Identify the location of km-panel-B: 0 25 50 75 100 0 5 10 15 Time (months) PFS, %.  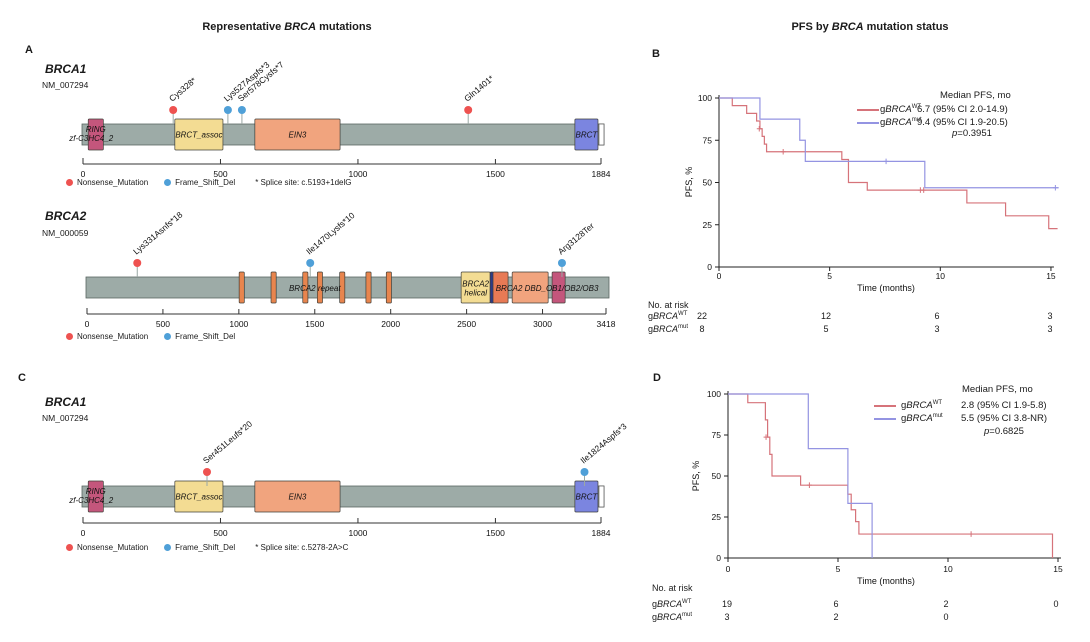
(871, 193).